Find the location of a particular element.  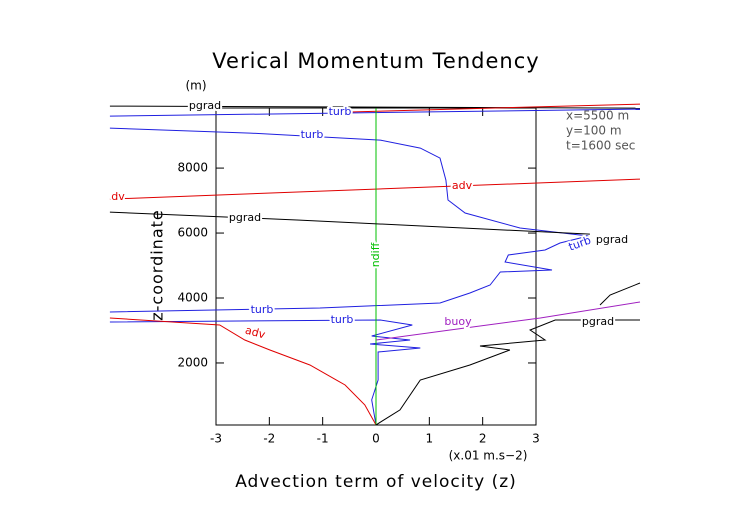

y-tick-label: 4000 is located at coordinates (192, 298).